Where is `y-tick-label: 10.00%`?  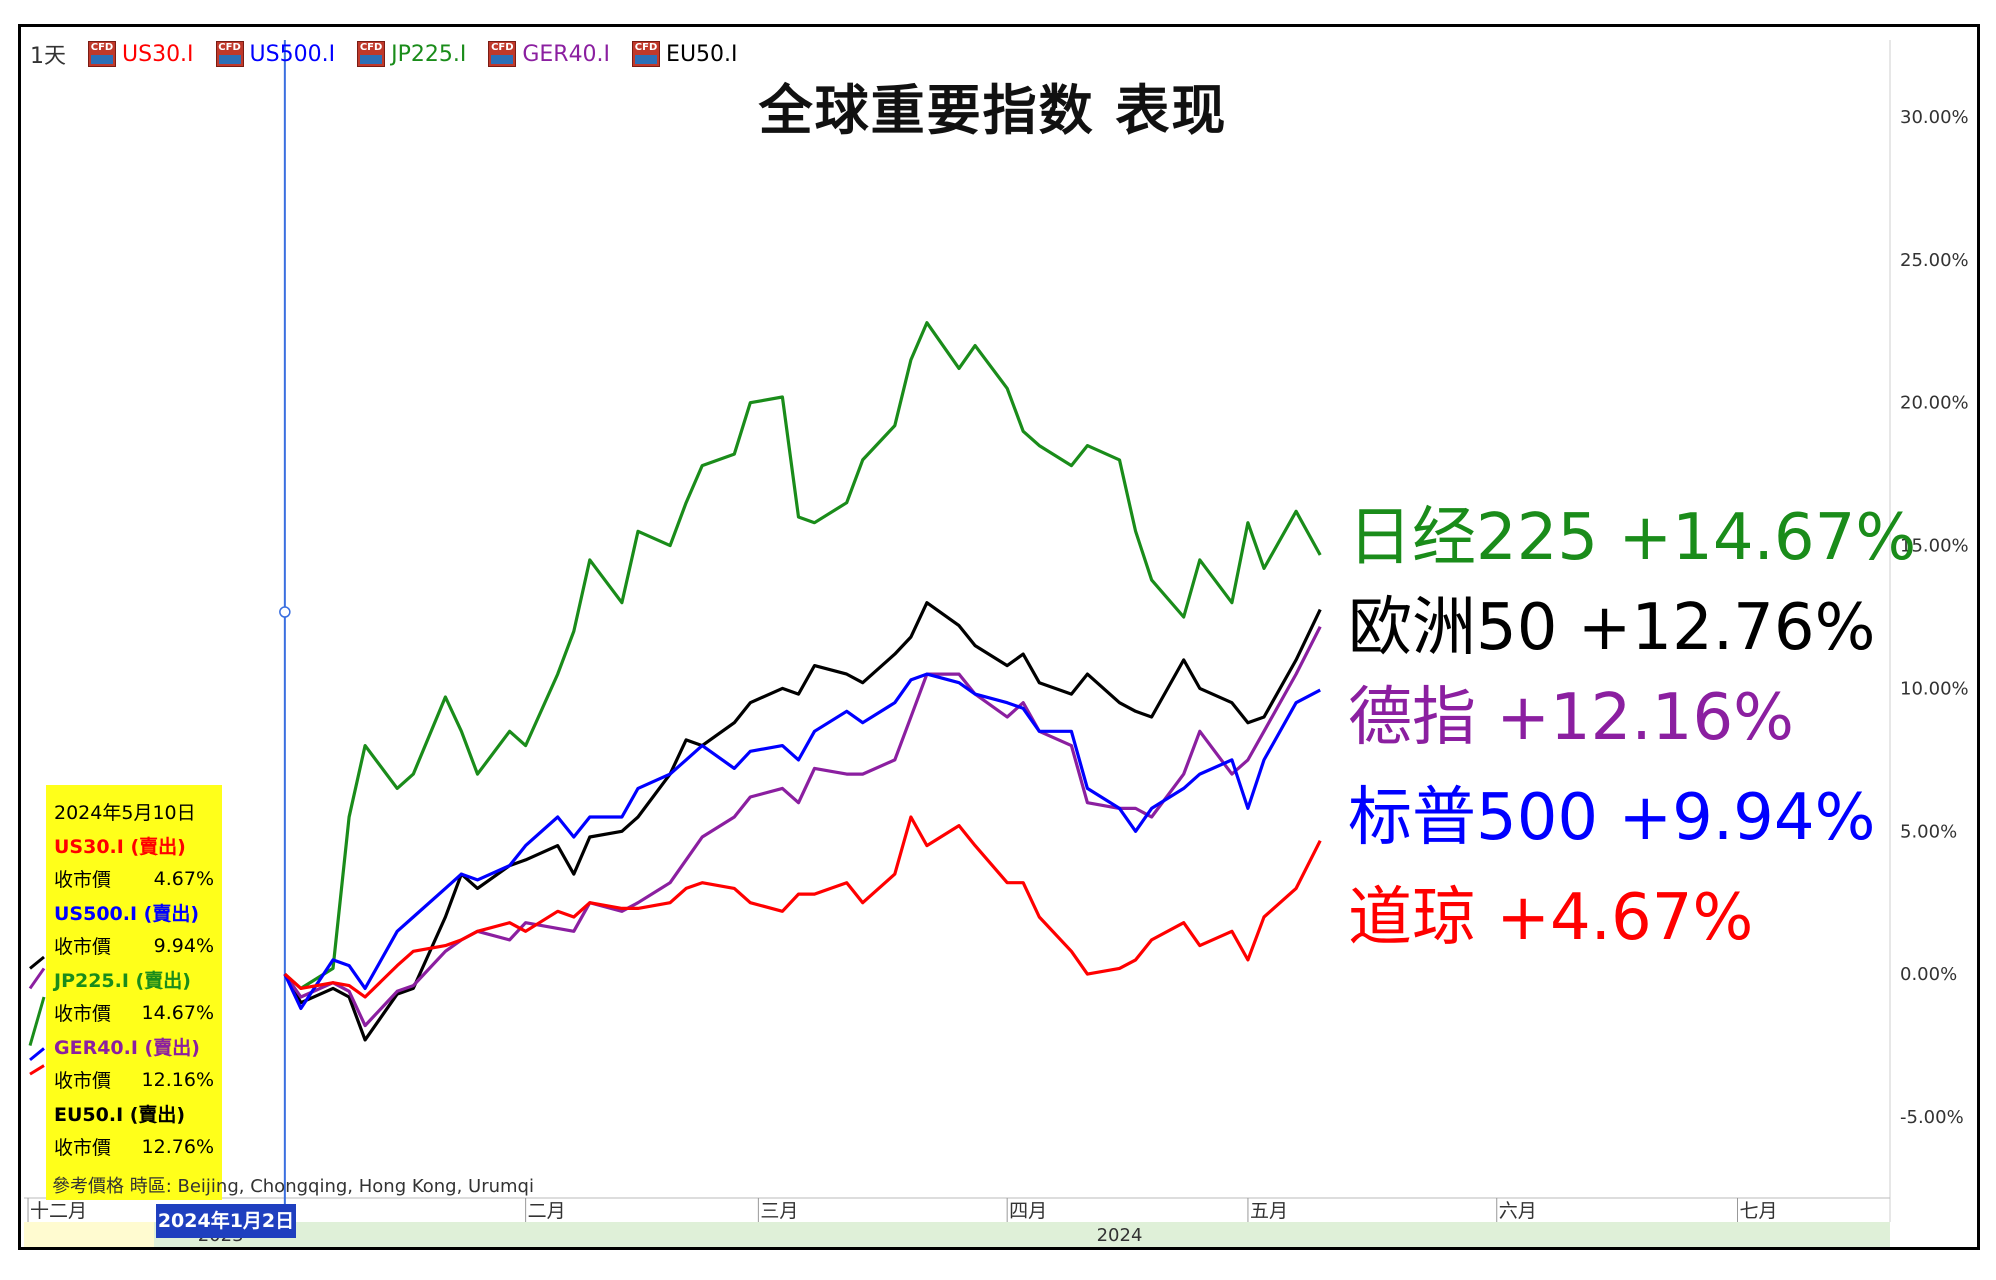 y-tick-label: 10.00% is located at coordinates (1934, 688).